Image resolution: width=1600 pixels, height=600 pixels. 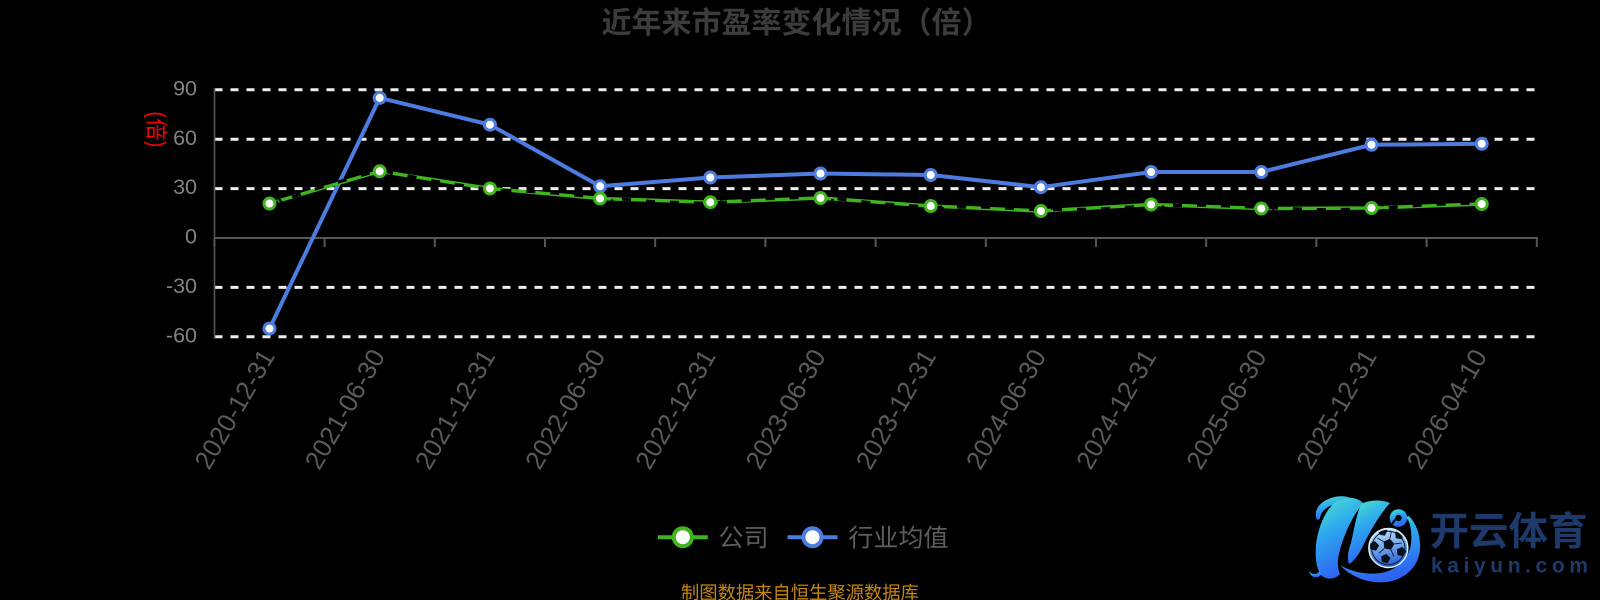 I want to click on svg-text: -30, so click(x=181, y=286).